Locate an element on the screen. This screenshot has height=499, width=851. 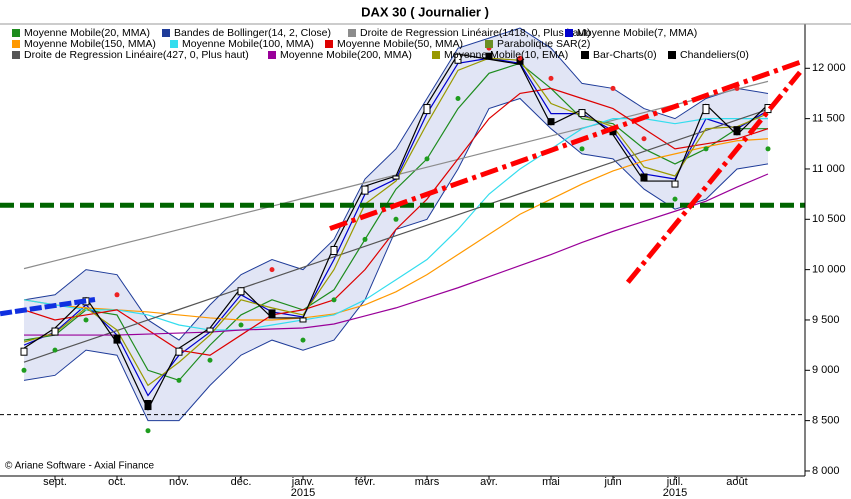
y-tick-label: 12 000 is located at coordinates (829, 68).